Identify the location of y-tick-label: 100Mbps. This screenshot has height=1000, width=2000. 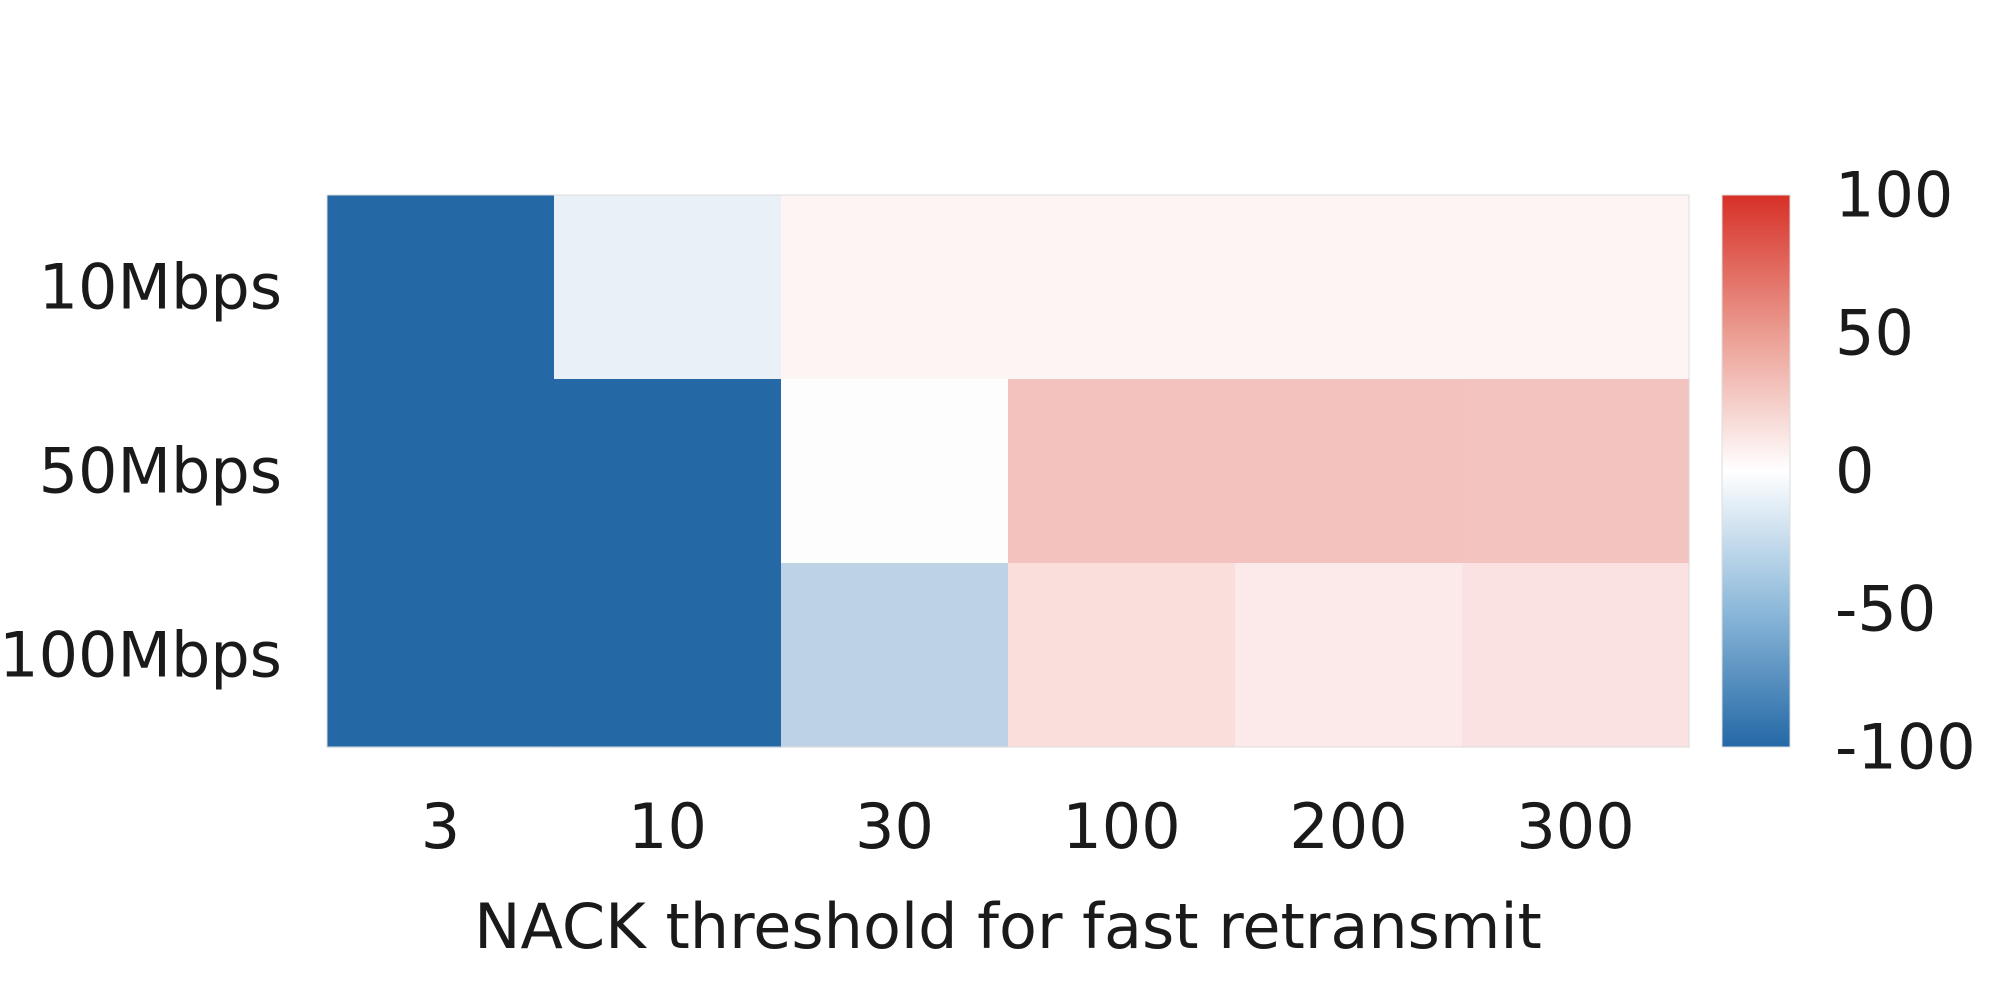
(141, 655).